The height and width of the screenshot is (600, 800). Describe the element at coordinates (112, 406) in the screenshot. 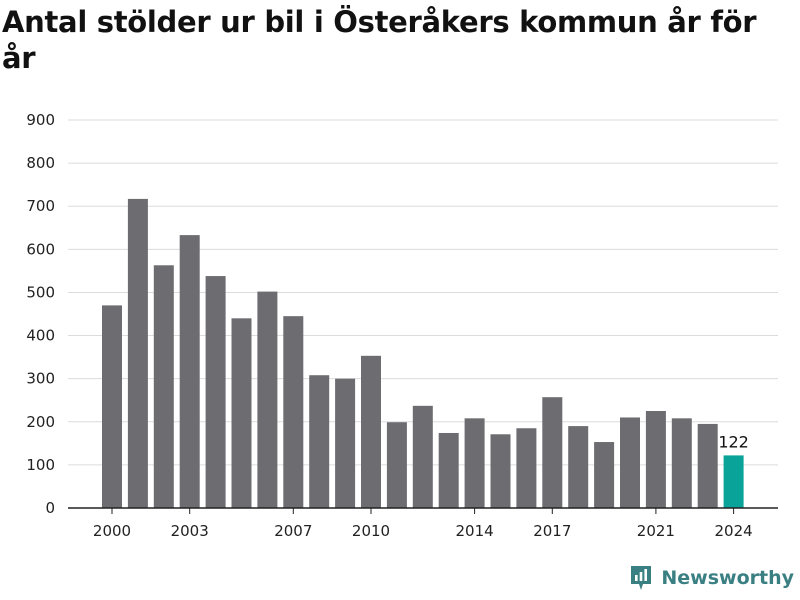

I see `bar-2000` at that location.